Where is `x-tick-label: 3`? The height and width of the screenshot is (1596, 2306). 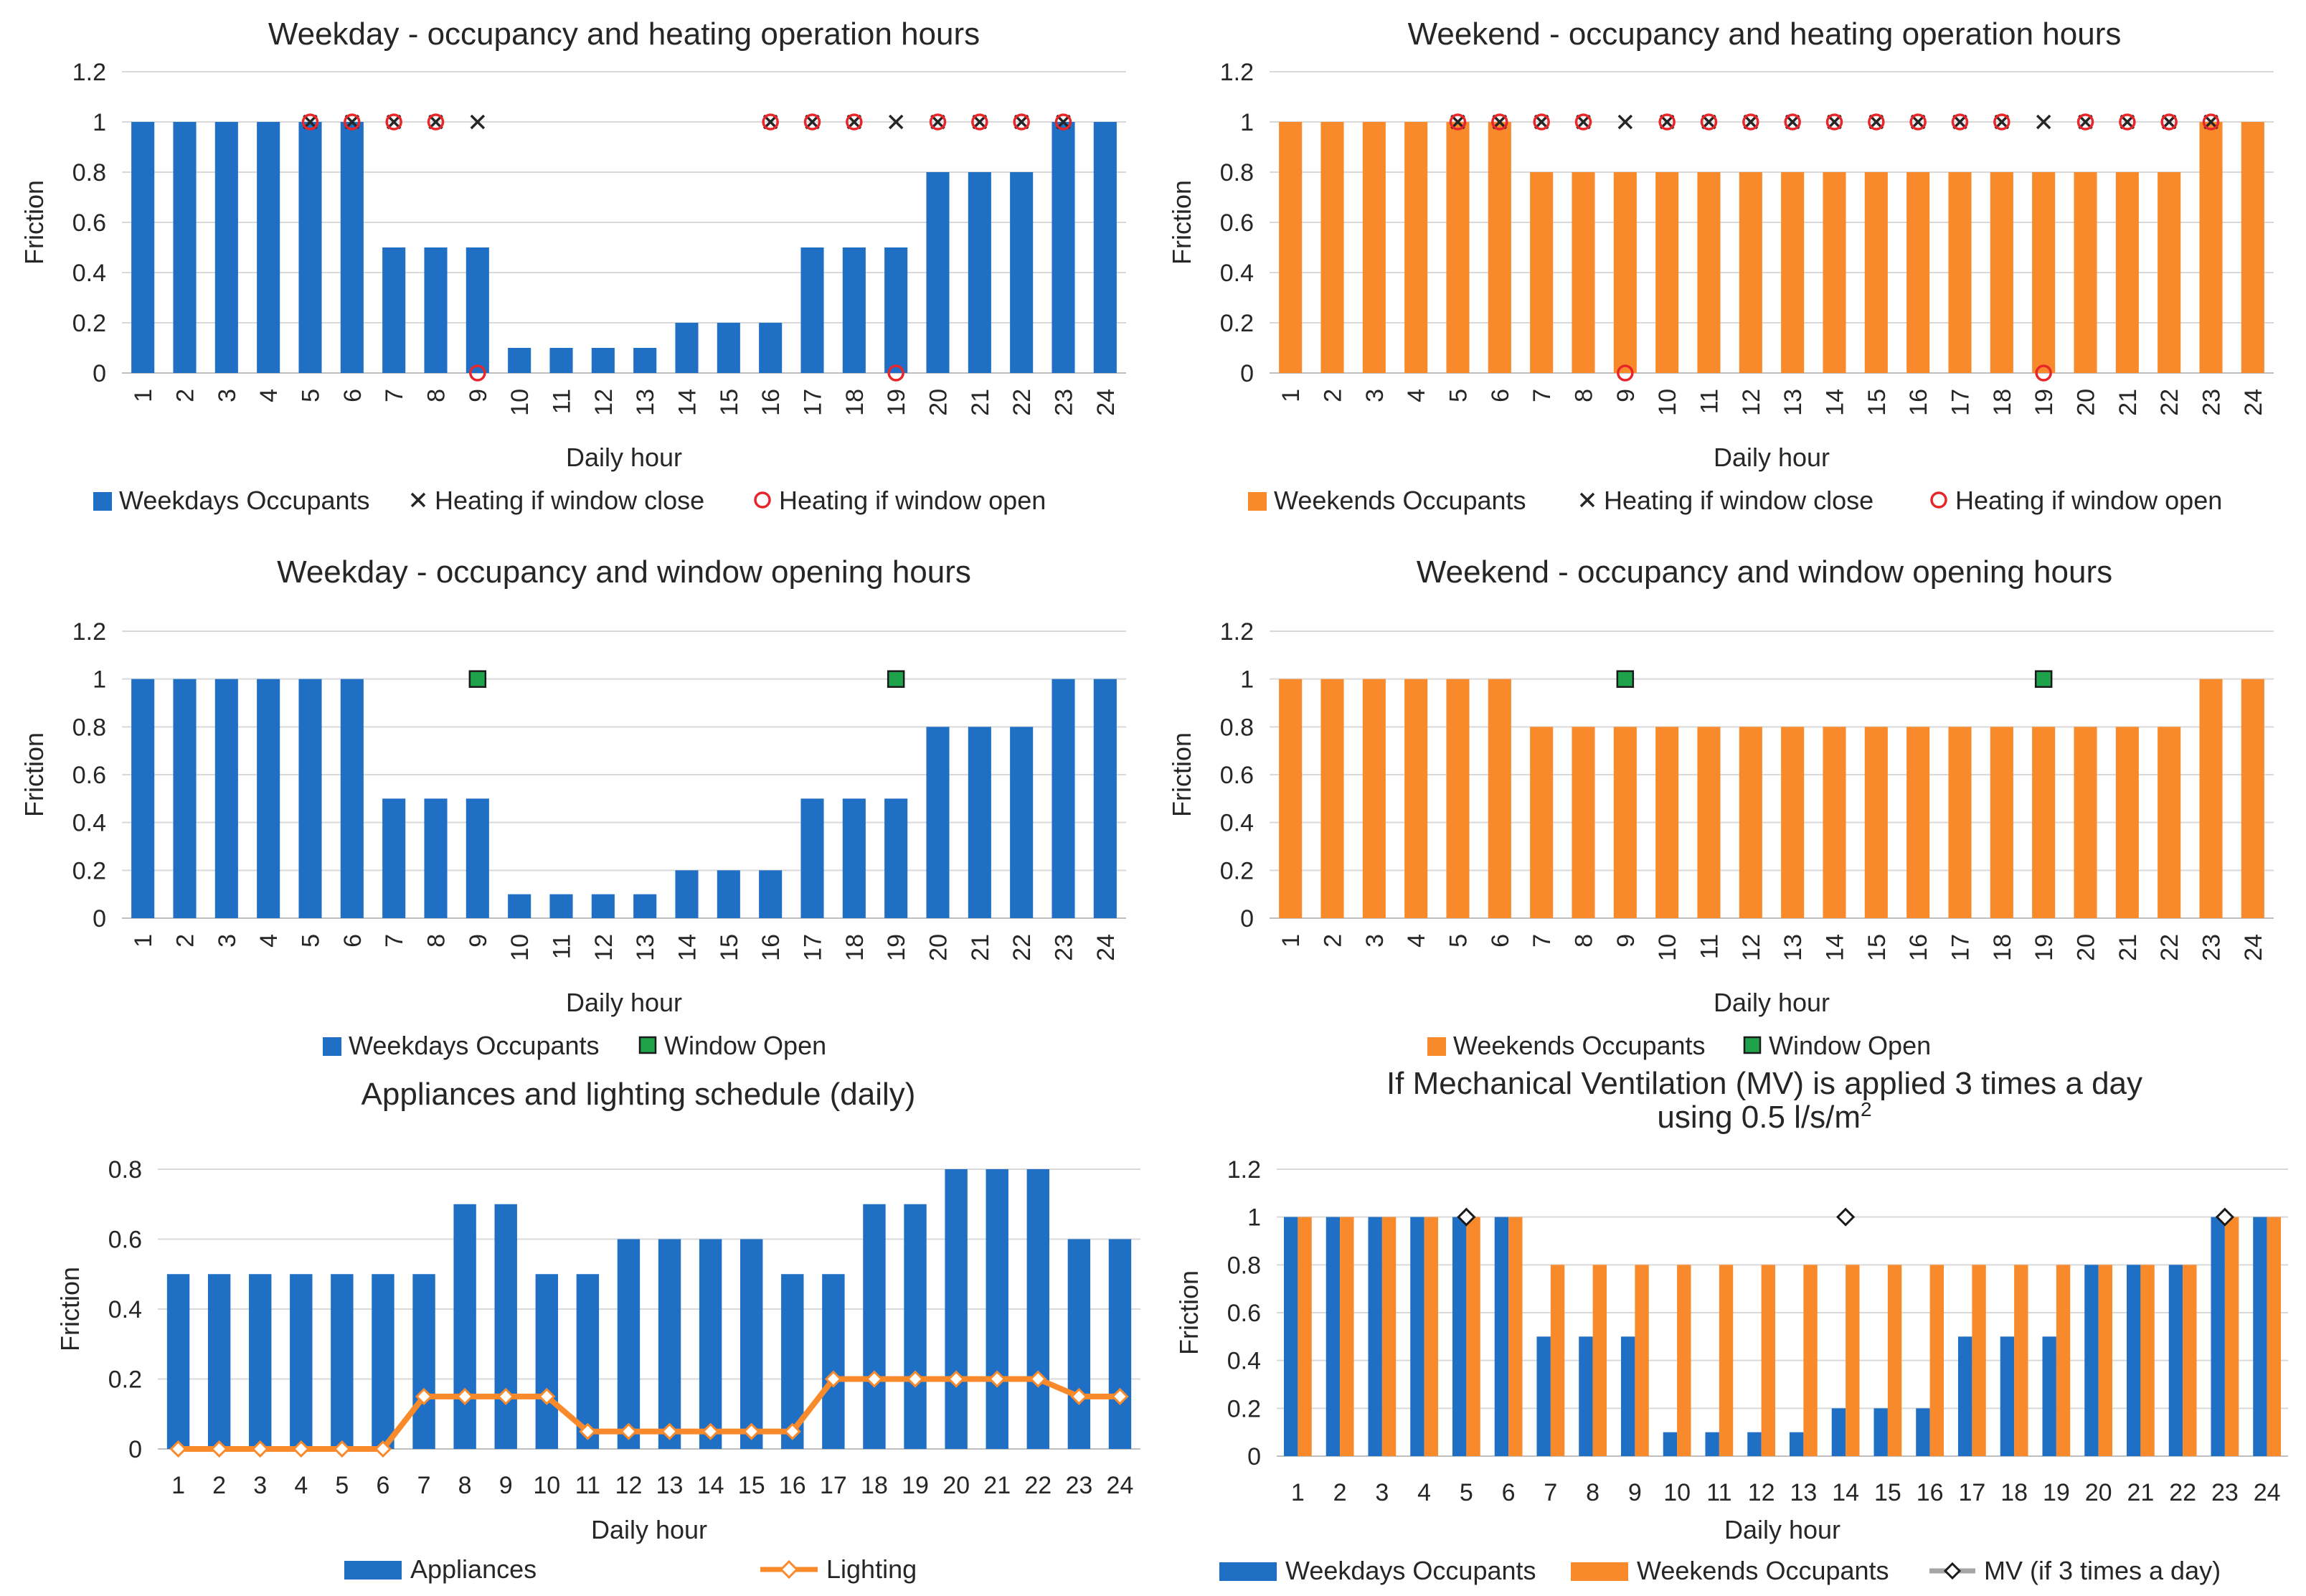 x-tick-label: 3 is located at coordinates (227, 395).